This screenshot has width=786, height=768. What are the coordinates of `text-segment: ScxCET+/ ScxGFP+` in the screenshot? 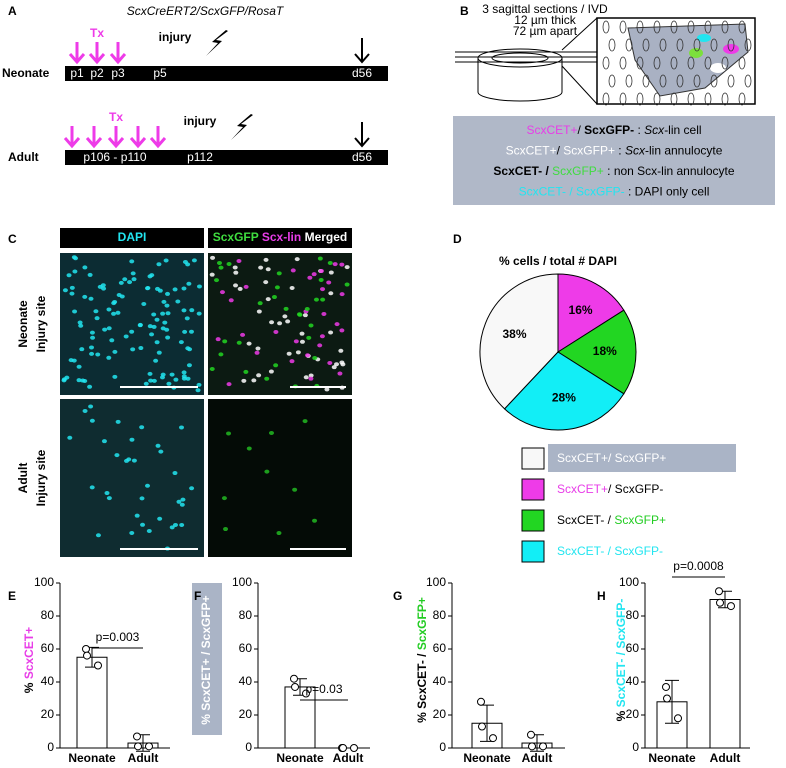 It's located at (611, 458).